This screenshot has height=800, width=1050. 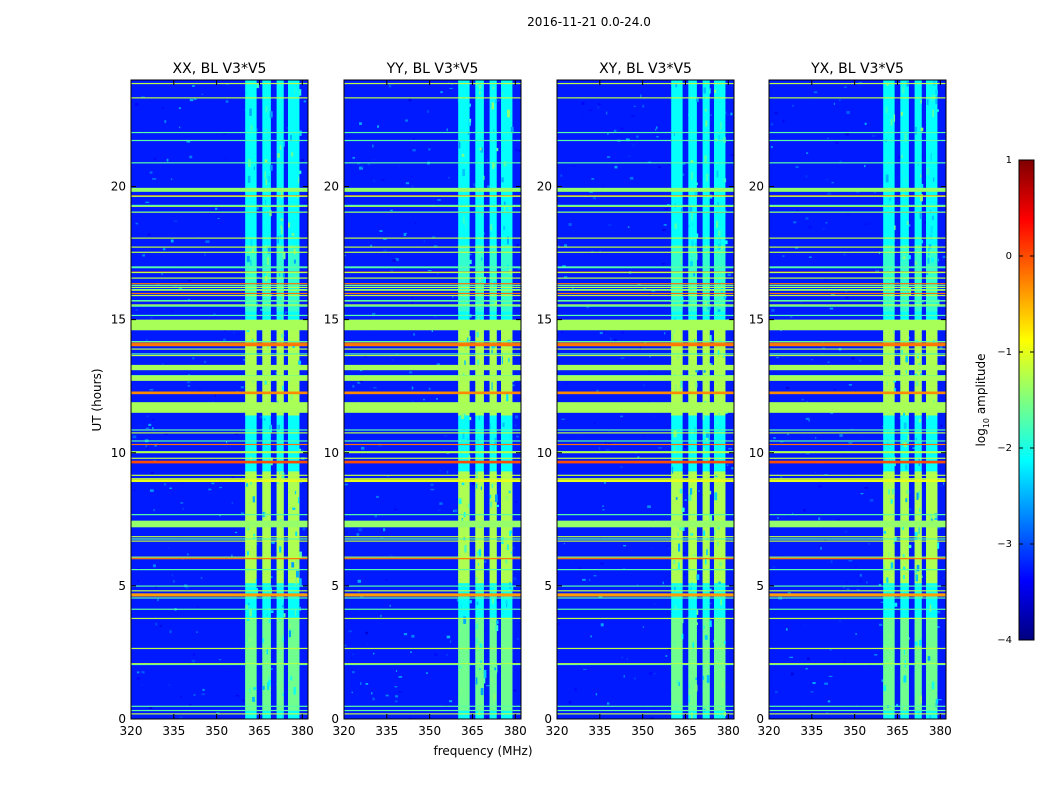 I want to click on panel-title: XX, BL V3*V5, so click(x=220, y=69).